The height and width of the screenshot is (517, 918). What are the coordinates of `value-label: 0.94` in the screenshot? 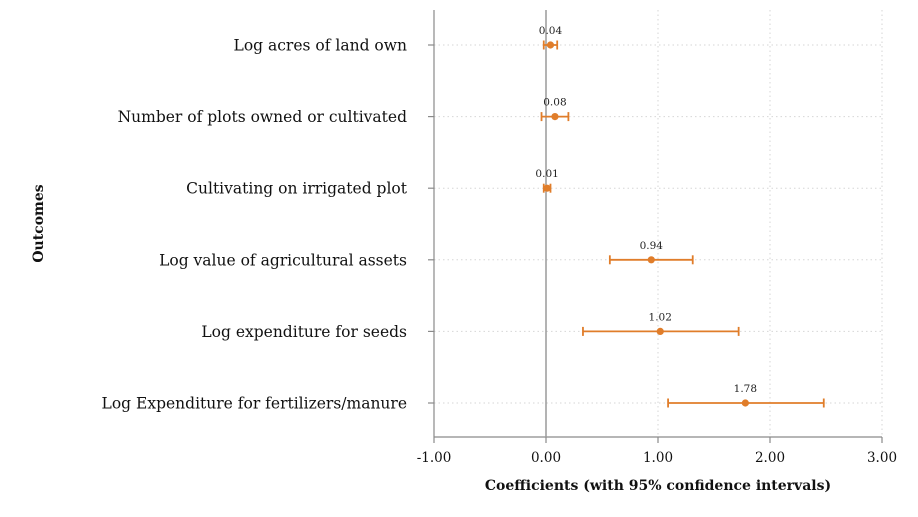 It's located at (652, 246).